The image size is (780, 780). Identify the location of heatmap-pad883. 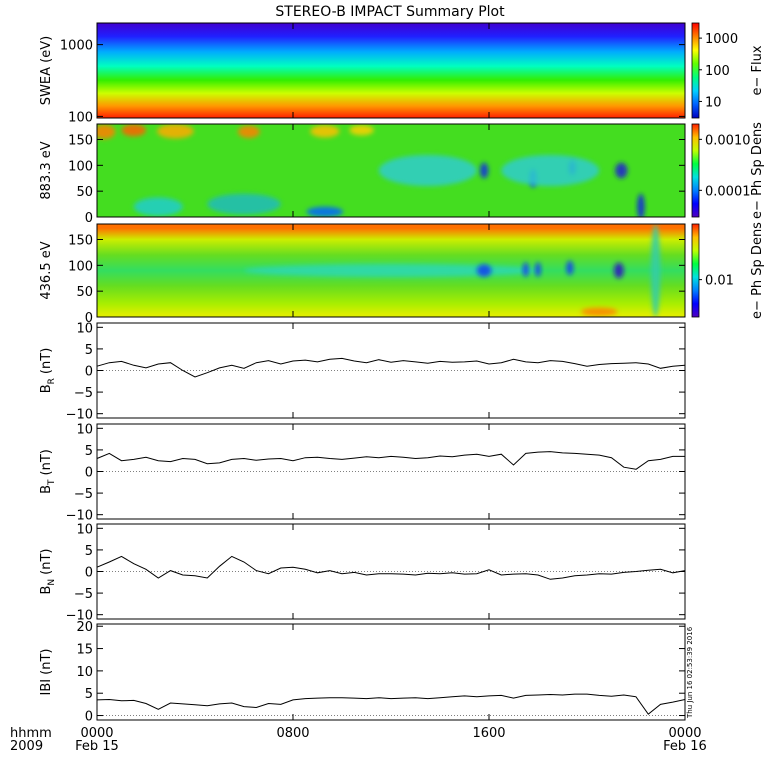
(391, 170).